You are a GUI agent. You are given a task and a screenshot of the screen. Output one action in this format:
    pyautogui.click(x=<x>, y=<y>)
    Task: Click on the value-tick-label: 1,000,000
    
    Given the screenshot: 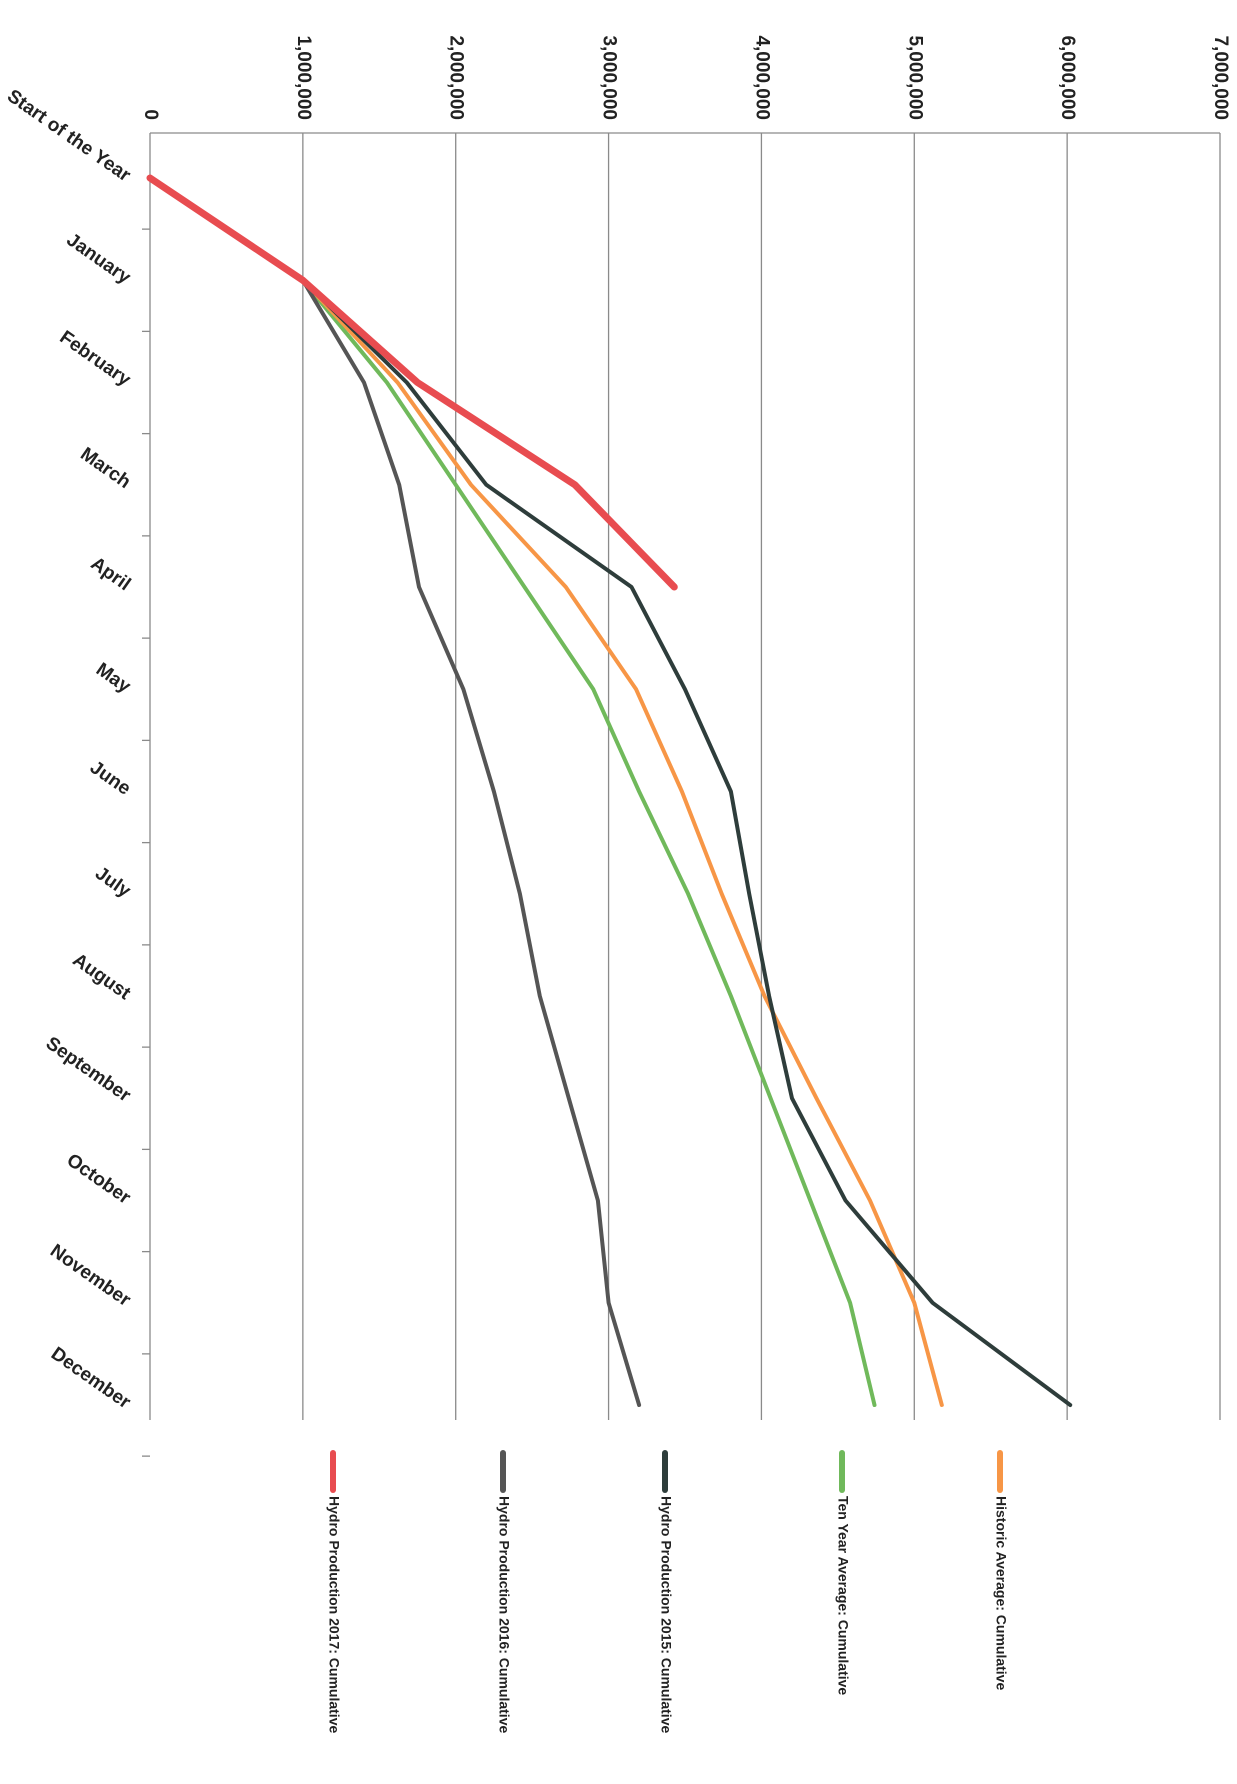 What is the action you would take?
    pyautogui.click(x=303, y=77)
    